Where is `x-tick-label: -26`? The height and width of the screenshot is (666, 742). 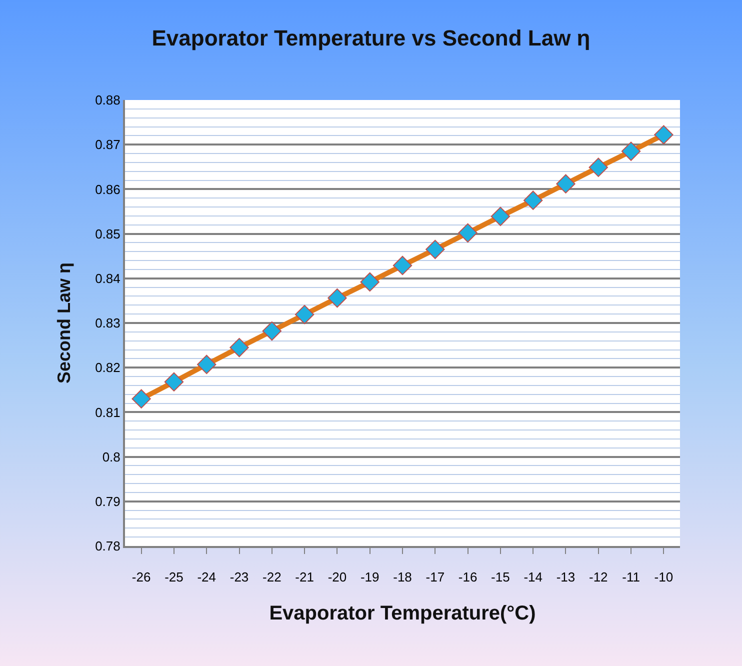
x-tick-label: -26 is located at coordinates (141, 577).